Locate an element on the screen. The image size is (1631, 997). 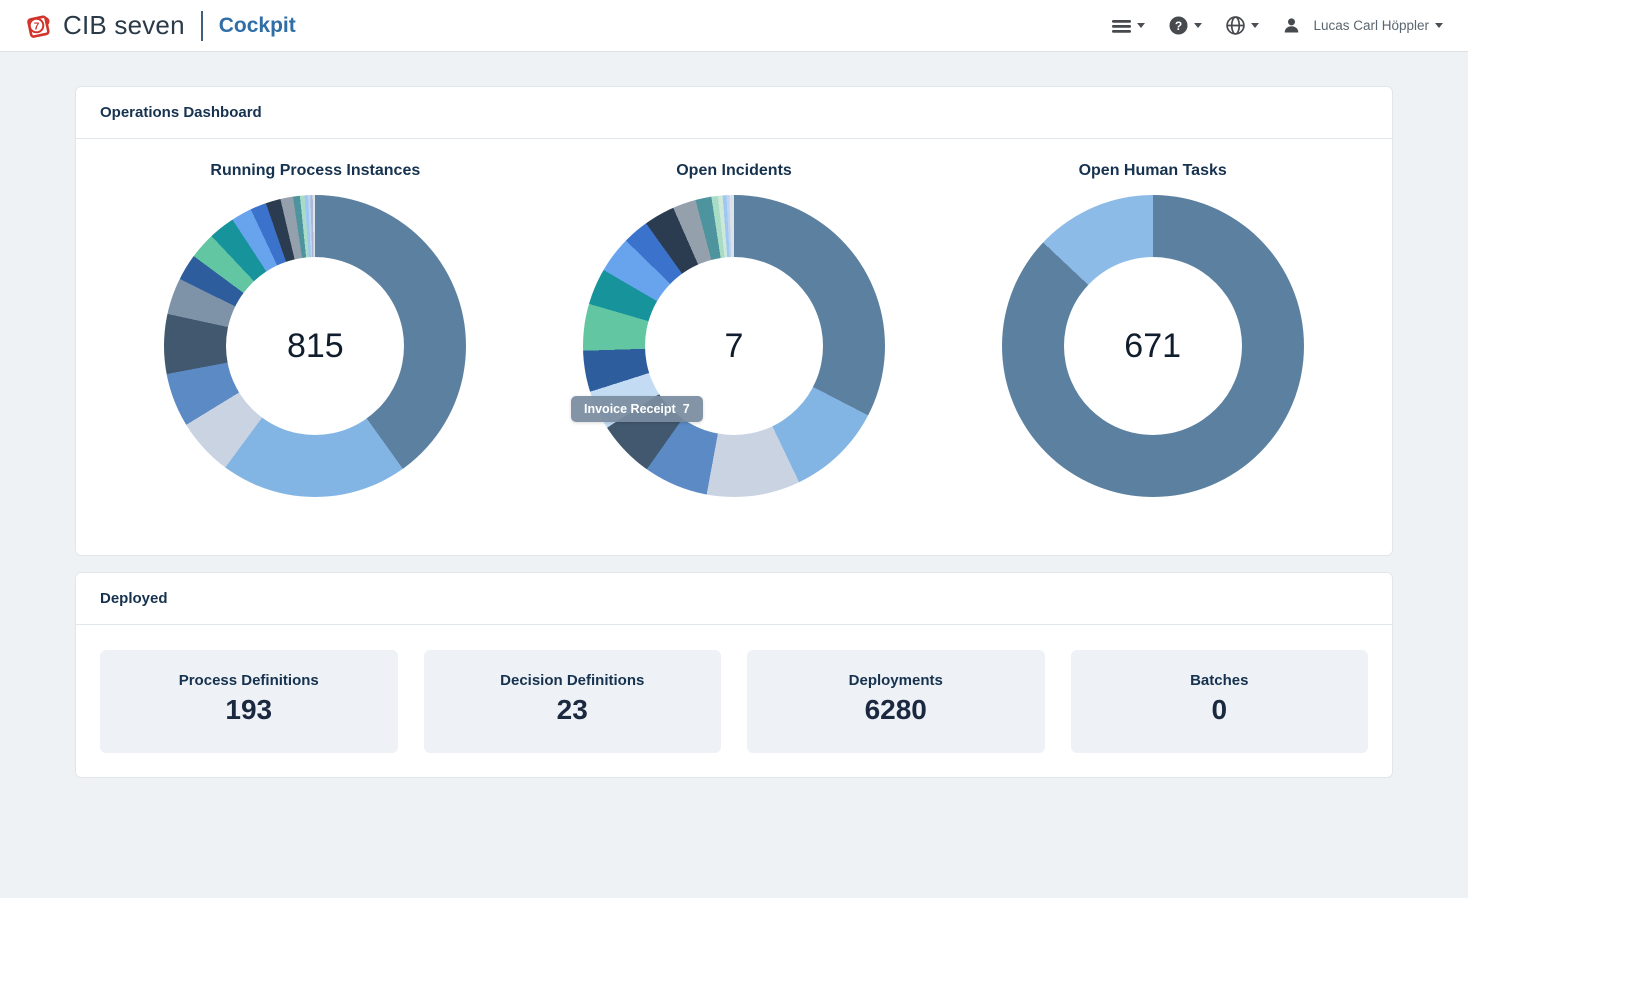
running-process-instances-chart: Running Process Instances 815 is located at coordinates (315, 328).